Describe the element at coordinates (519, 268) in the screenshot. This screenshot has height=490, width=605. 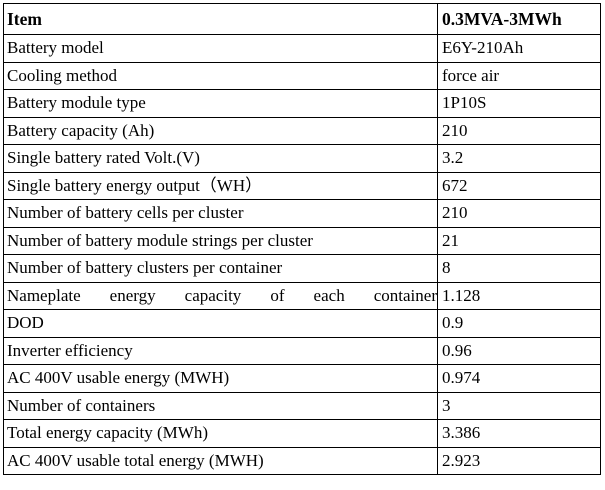
I see `row-value: 8` at that location.